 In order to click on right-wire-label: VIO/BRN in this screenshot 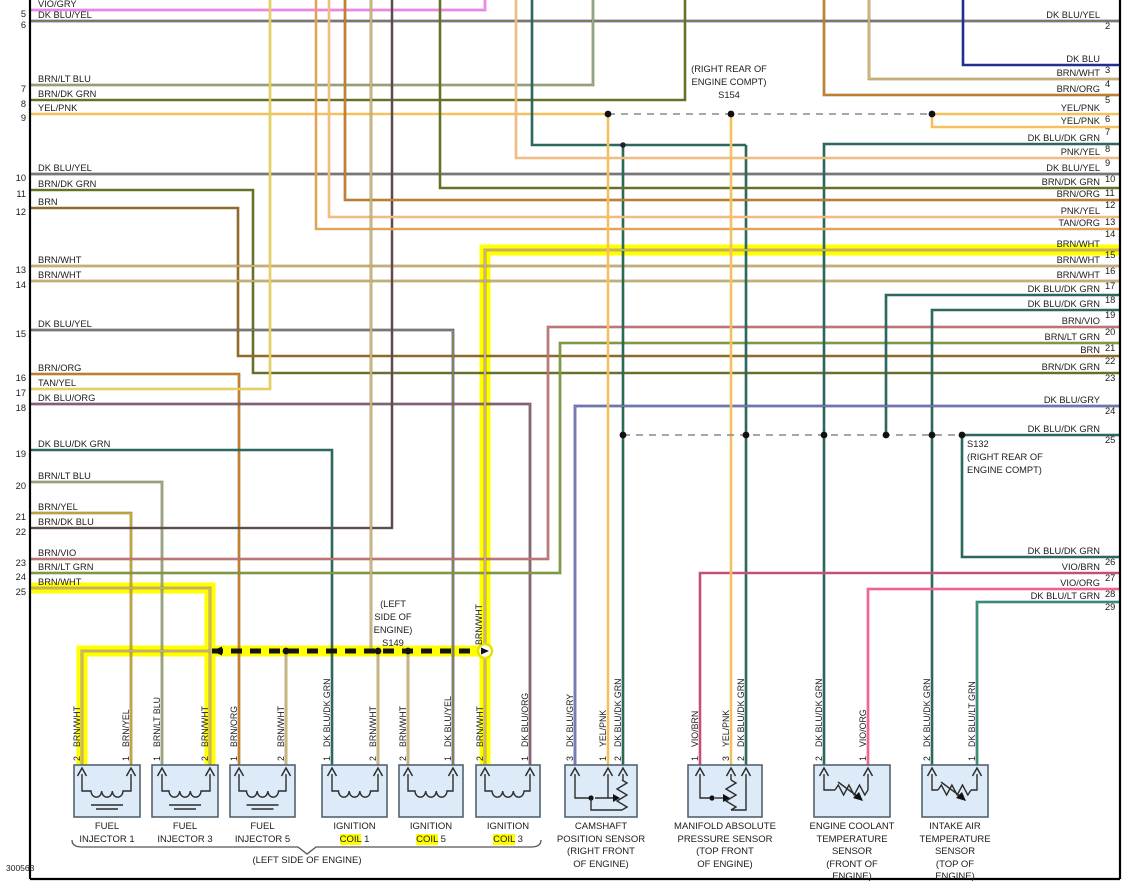, I will do `click(1081, 567)`.